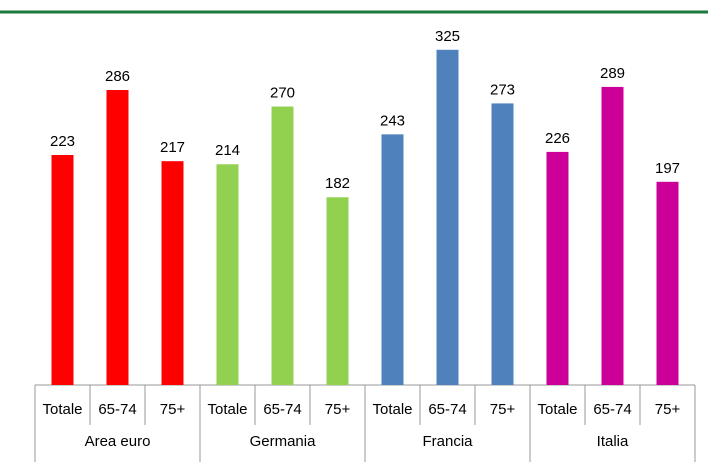  I want to click on data-label: 214, so click(227, 150).